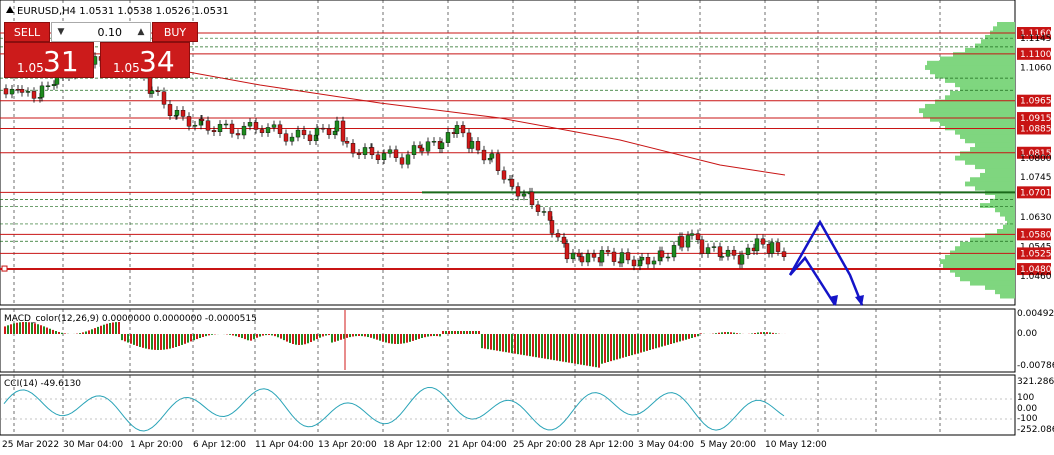 This screenshot has height=455, width=1054. Describe the element at coordinates (145, 60) in the screenshot. I see `buy-price-panel: 1.05 34` at that location.